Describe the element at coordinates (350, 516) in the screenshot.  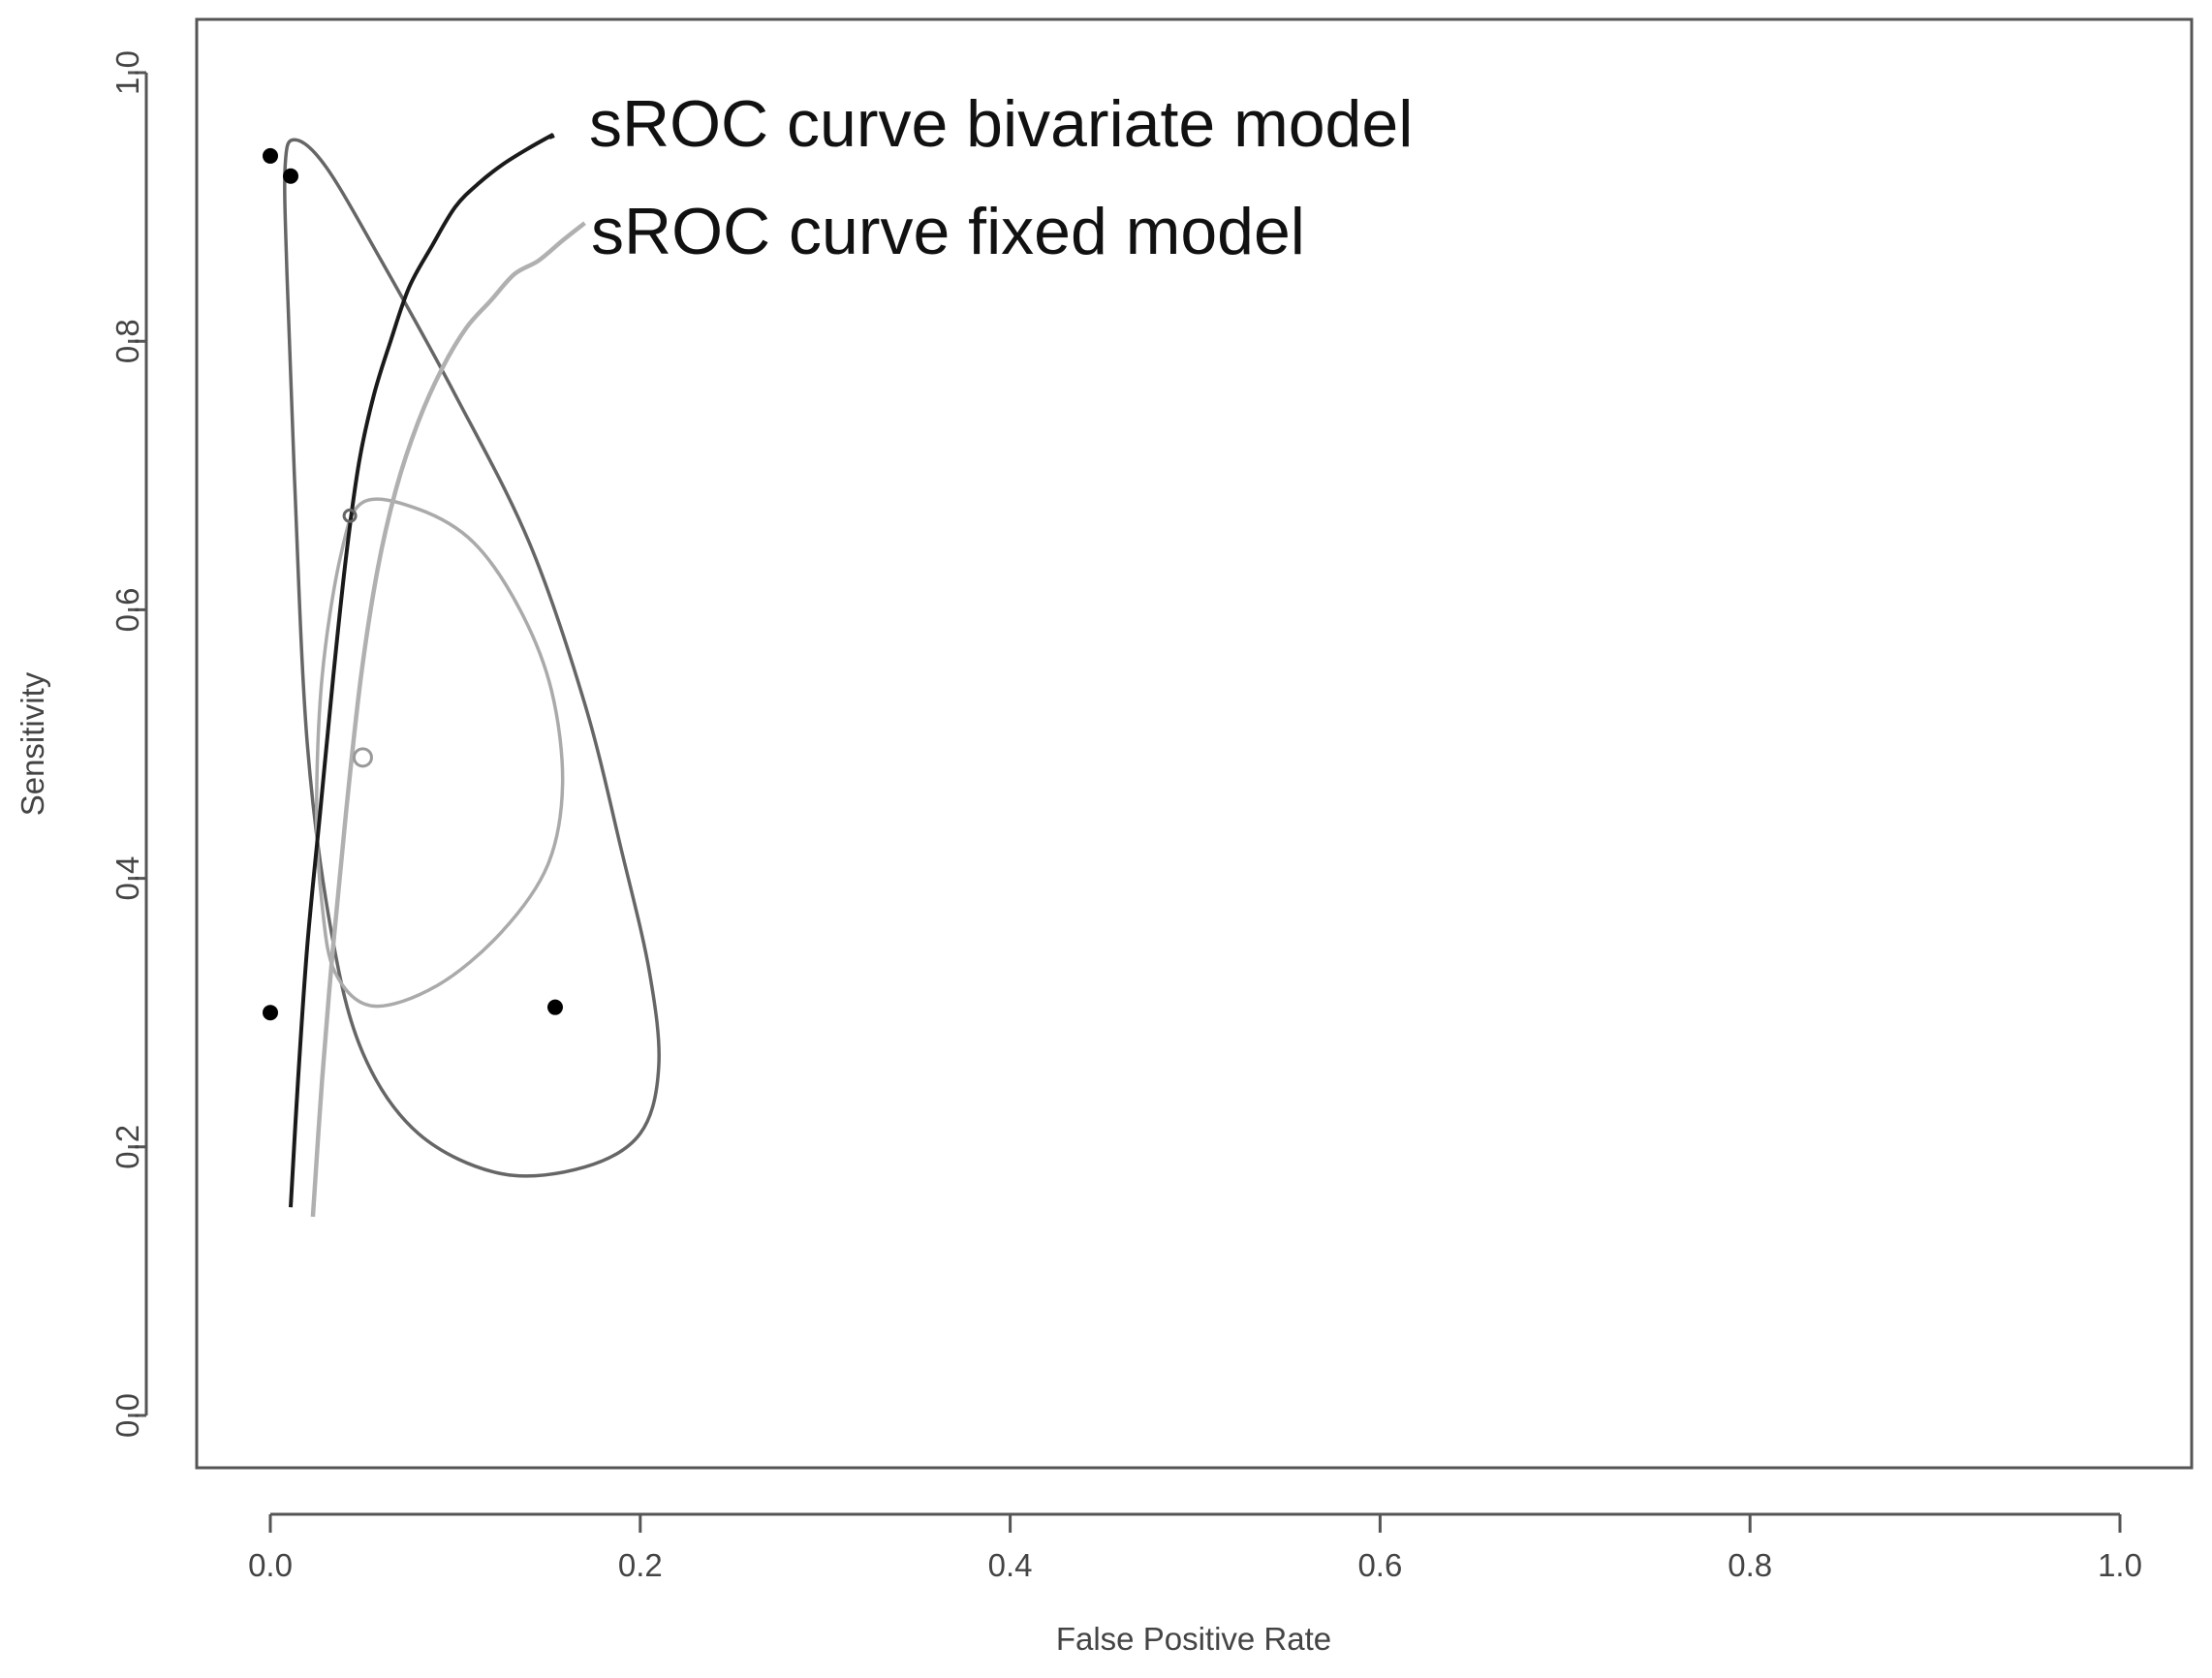
I see `bivariate-summary-estimate` at that location.